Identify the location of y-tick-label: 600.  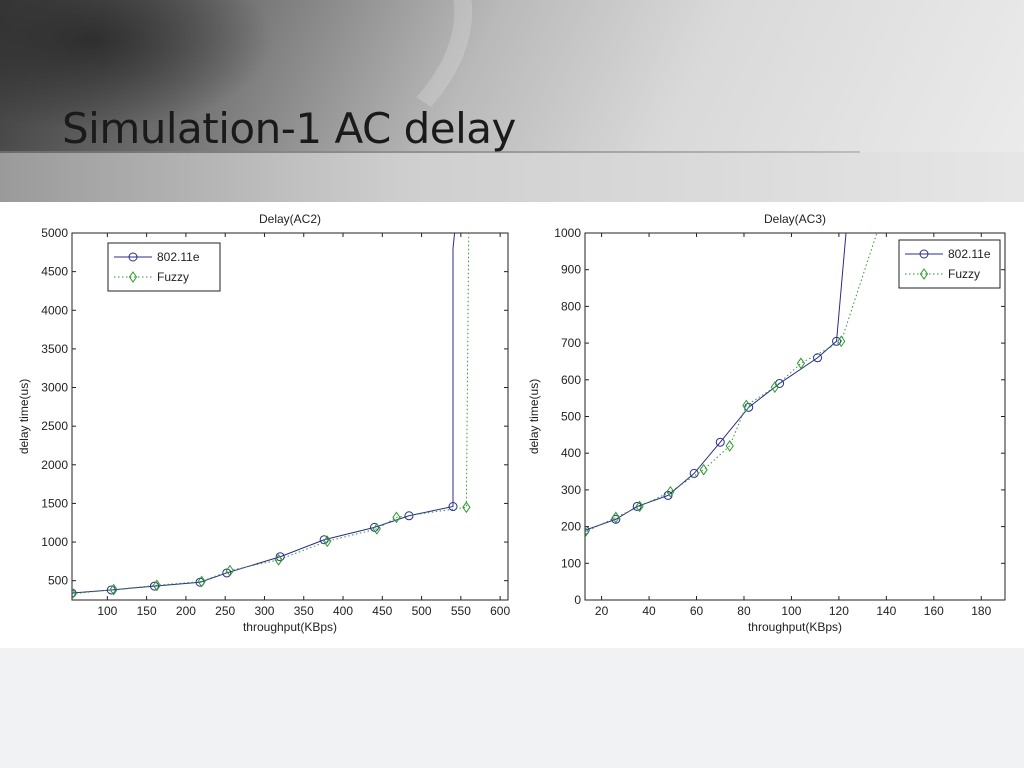
(571, 380).